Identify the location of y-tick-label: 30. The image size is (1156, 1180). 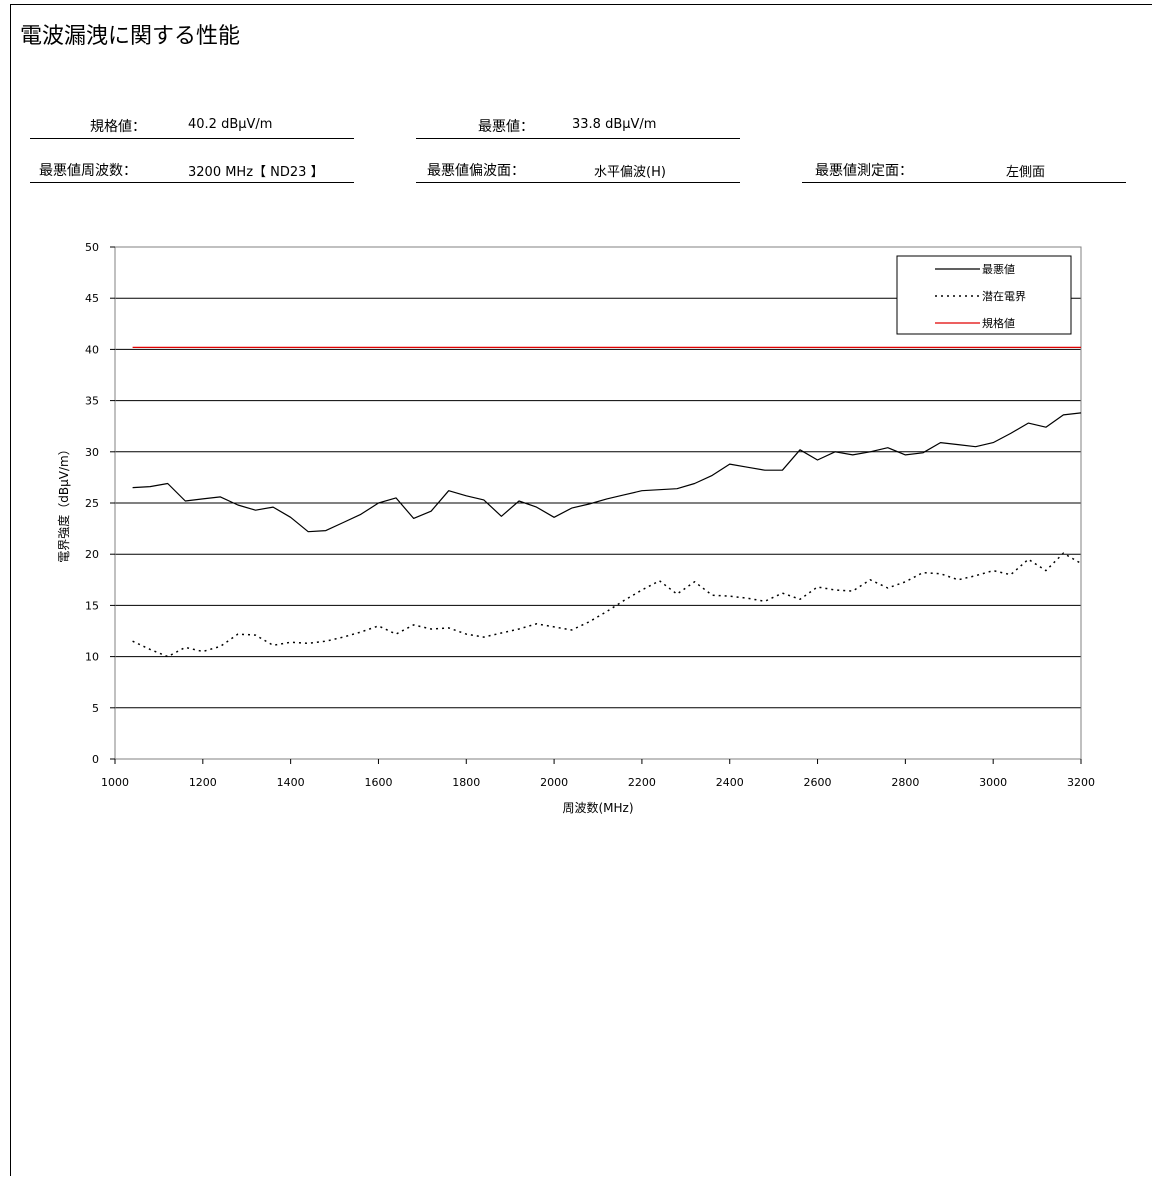
(92, 452).